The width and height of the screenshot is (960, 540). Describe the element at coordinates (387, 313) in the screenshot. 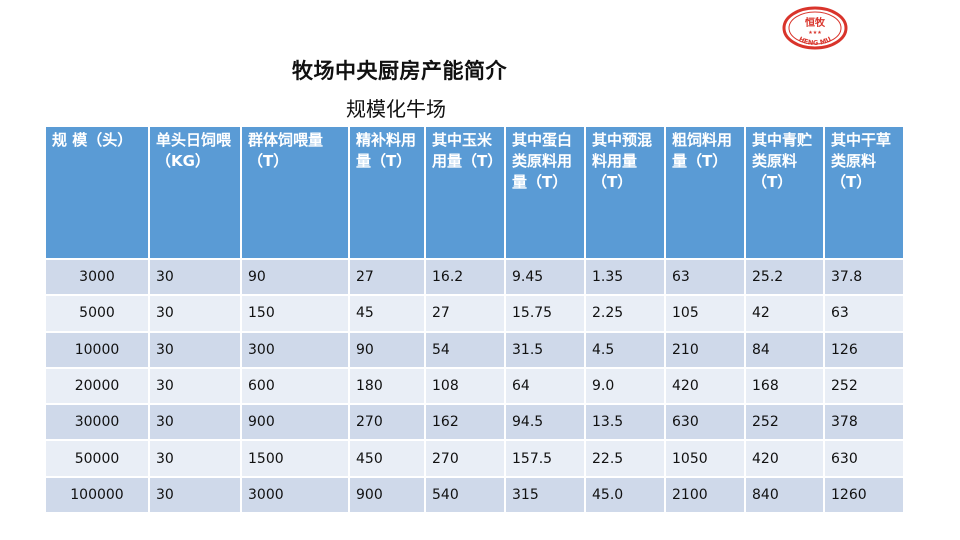

I see `table-cell: 45` at that location.